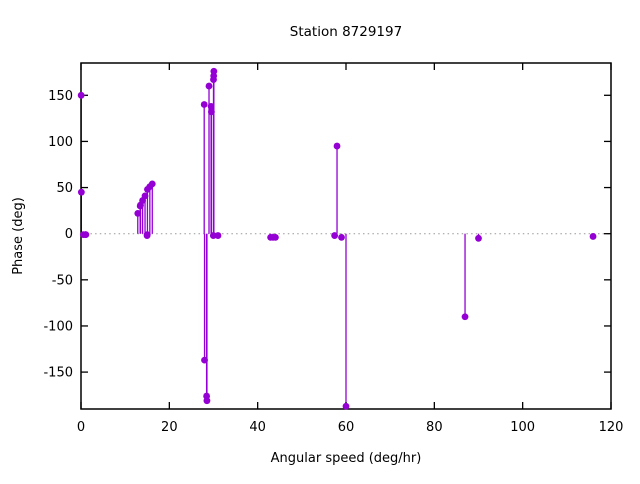 This screenshot has width=640, height=484. Describe the element at coordinates (81, 427) in the screenshot. I see `x-tick-label: 0` at that location.